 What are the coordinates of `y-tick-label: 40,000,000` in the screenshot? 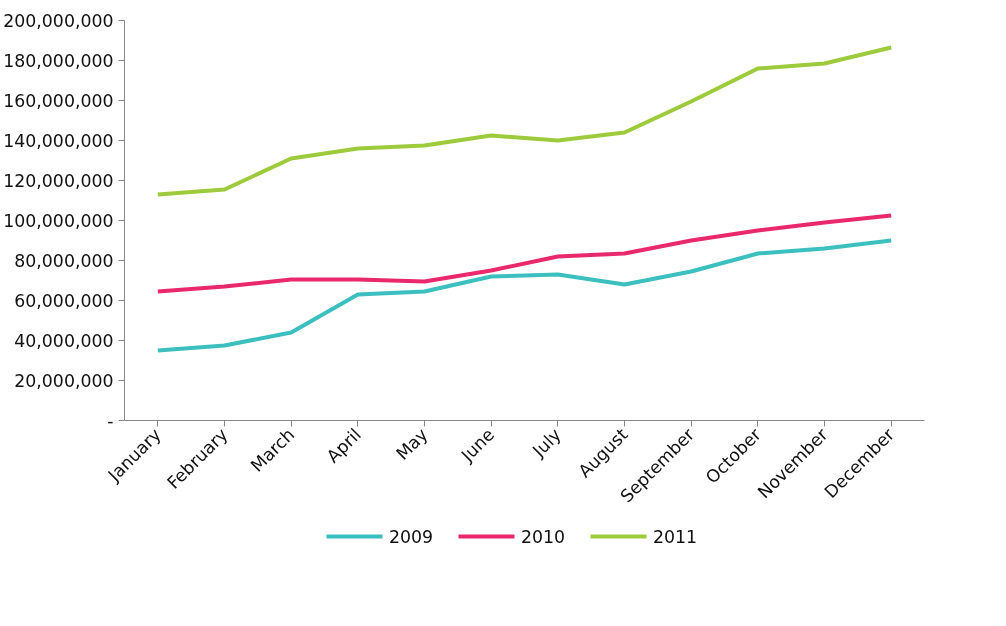 It's located at (64, 341).